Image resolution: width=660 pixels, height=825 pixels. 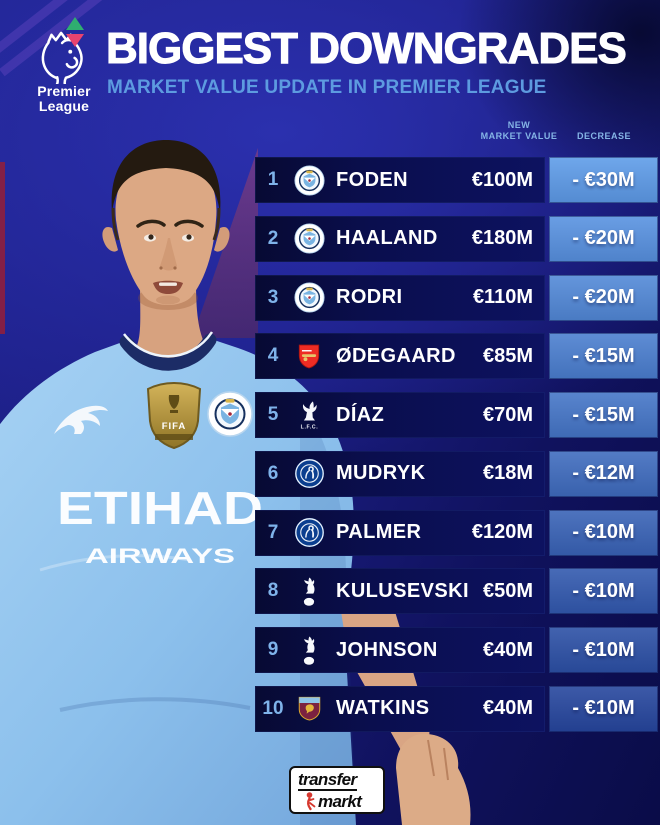 I want to click on page-subtitle: MARKET VALUE UPDATE IN PREMIER LEAGUE, so click(x=327, y=87).